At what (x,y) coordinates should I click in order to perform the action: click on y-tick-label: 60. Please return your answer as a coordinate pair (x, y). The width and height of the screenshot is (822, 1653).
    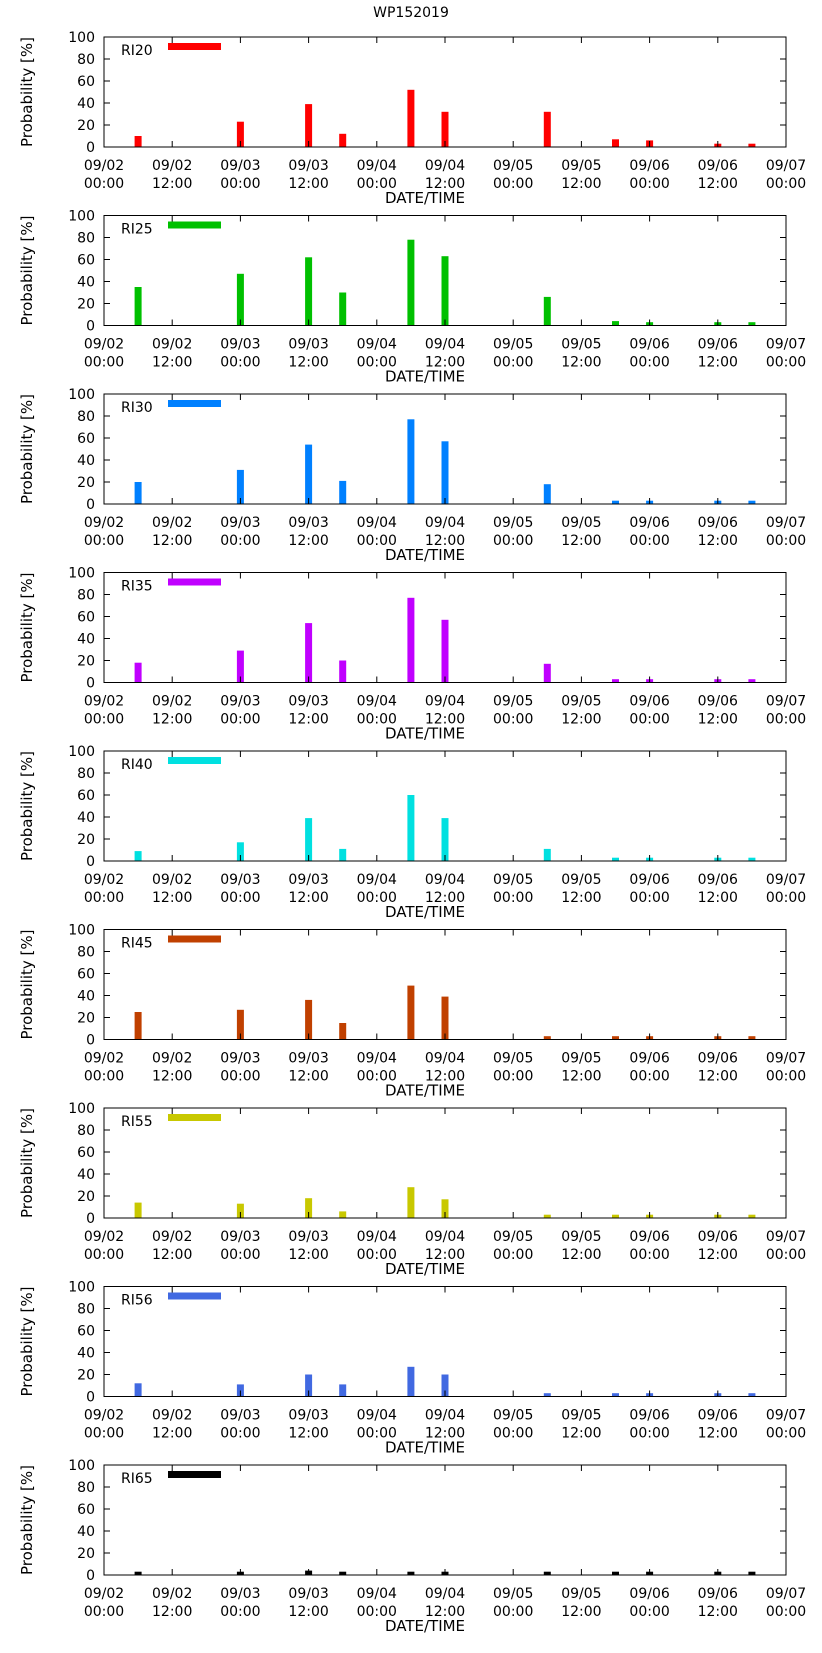
    Looking at the image, I should click on (86, 1332).